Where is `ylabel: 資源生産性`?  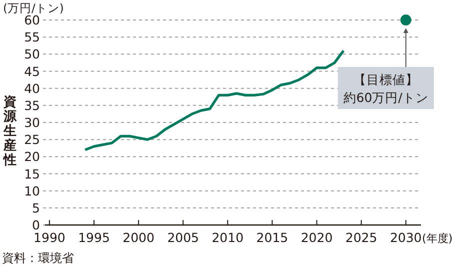
ylabel: 資源生産性 is located at coordinates (10, 131).